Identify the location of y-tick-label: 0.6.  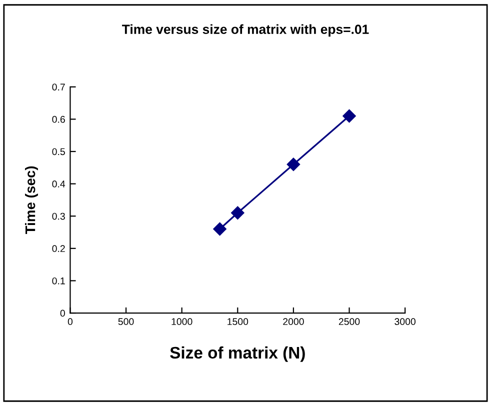
(58, 119).